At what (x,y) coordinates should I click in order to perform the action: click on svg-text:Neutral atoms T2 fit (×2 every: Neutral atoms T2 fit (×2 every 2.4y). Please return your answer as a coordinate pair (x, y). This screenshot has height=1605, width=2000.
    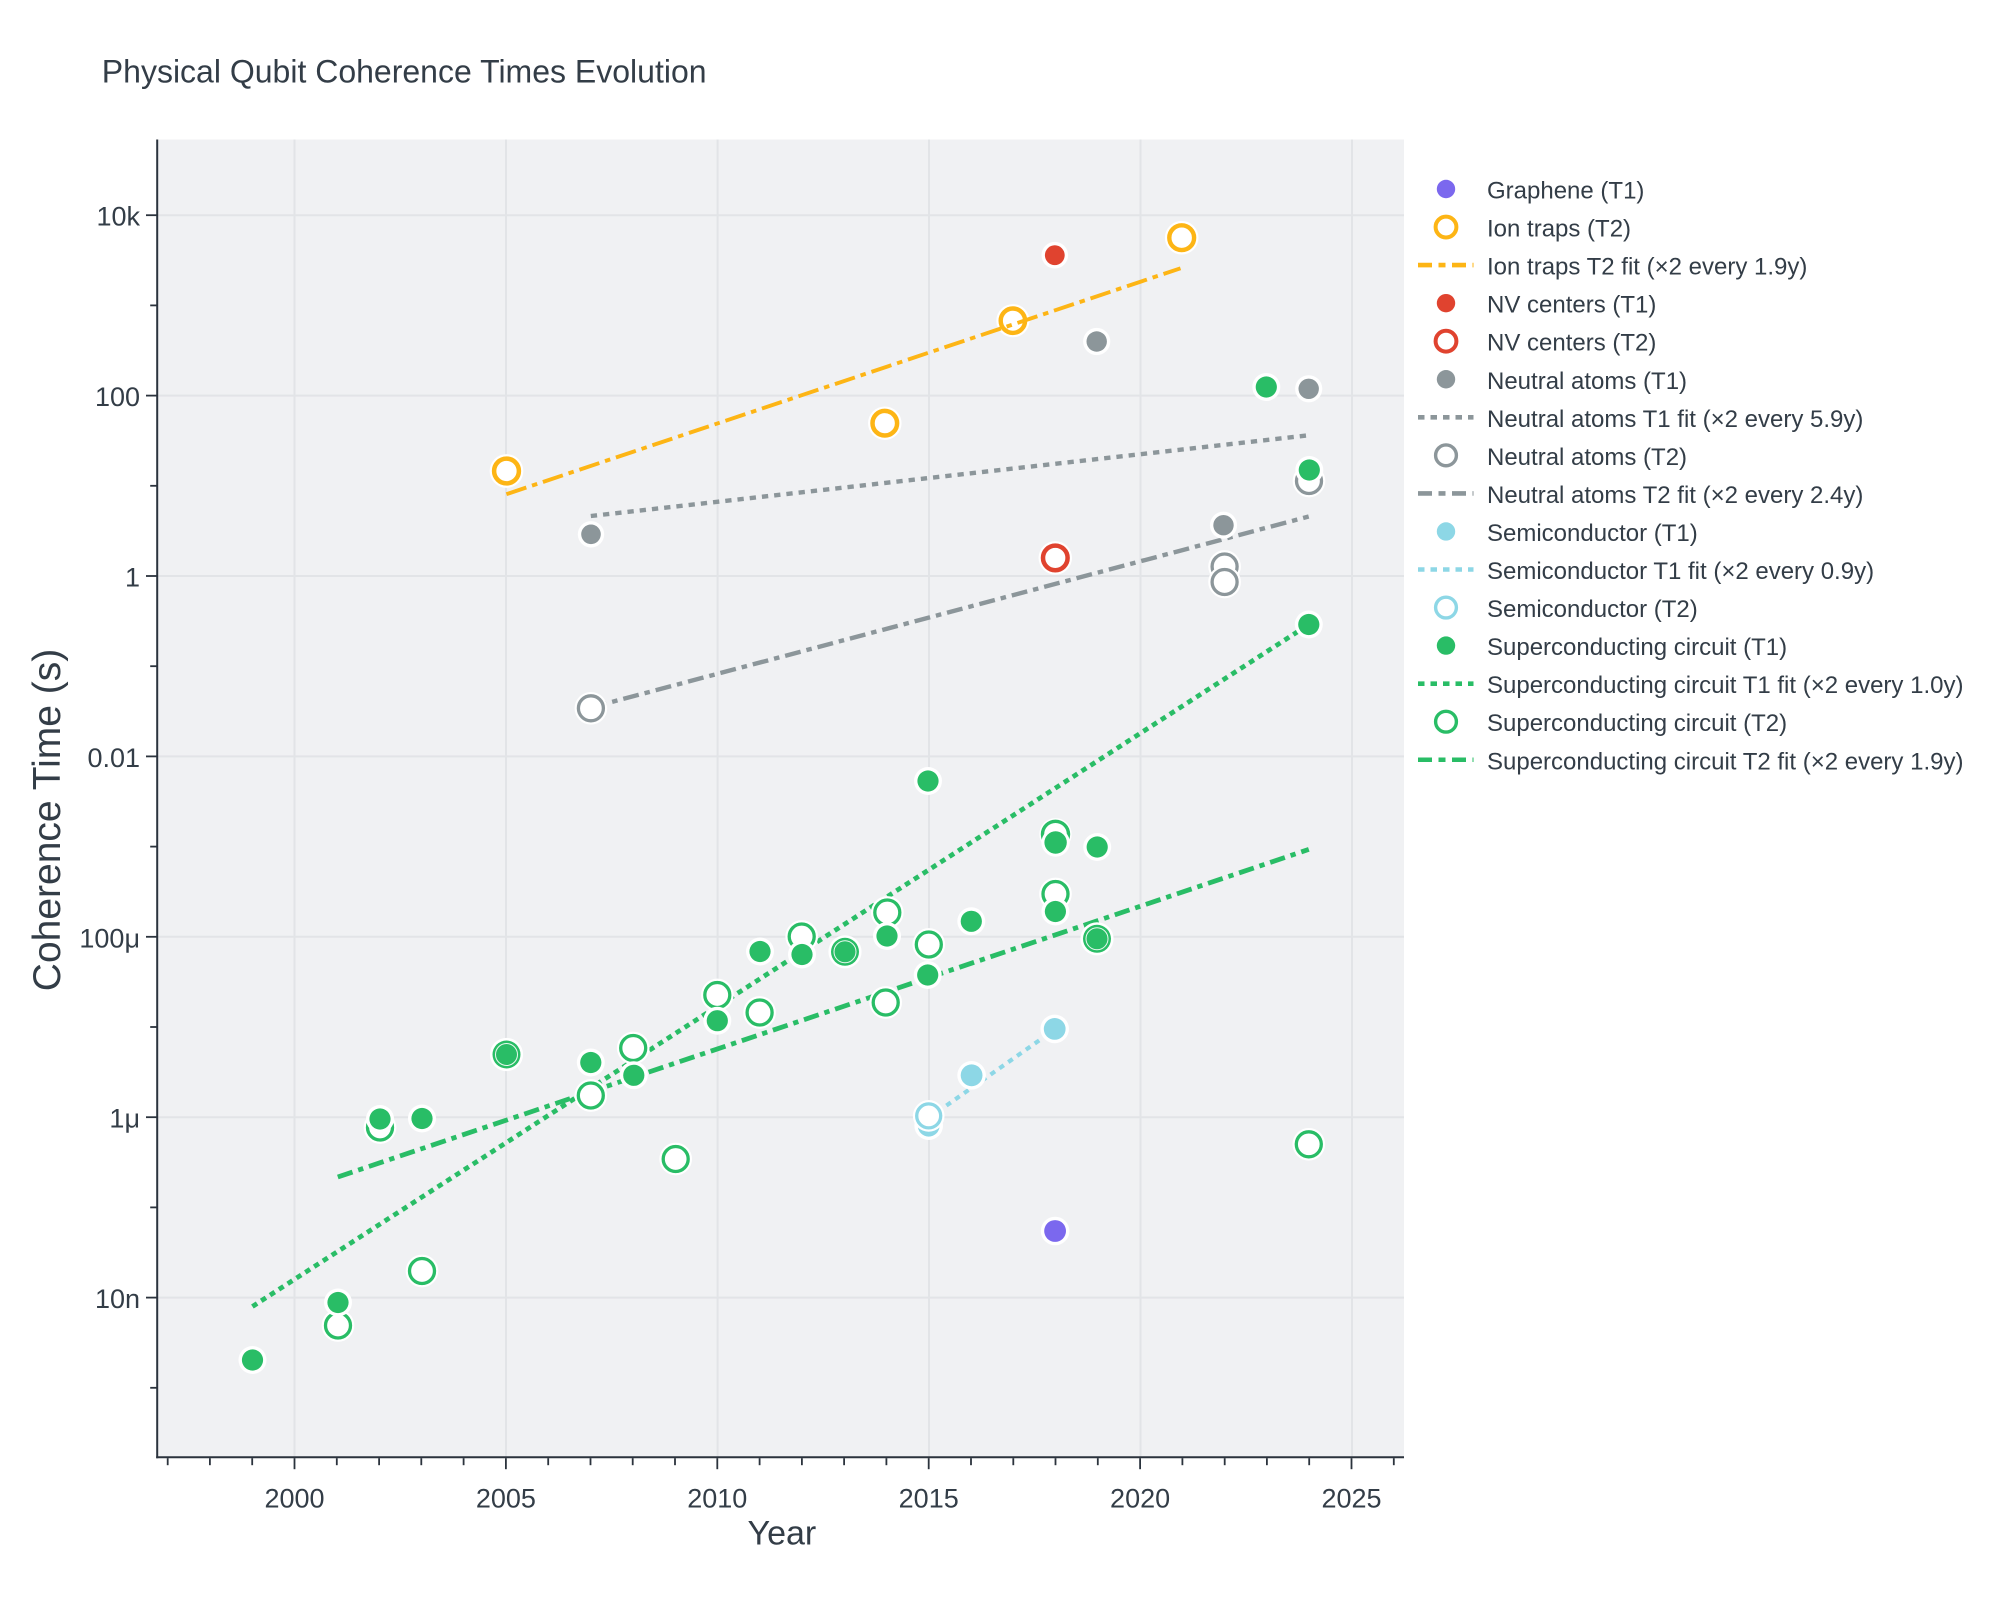
    Looking at the image, I should click on (1675, 495).